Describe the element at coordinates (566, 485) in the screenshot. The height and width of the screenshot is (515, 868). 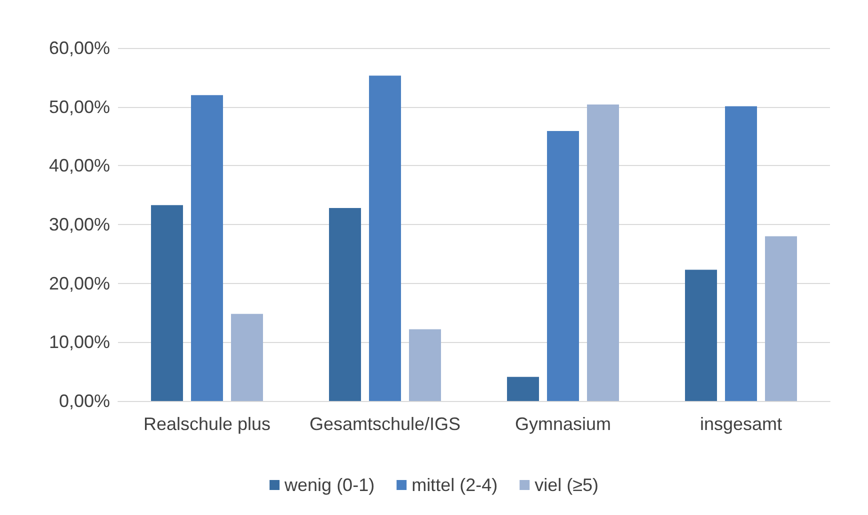
I see `legend-label: viel (≥5)` at that location.